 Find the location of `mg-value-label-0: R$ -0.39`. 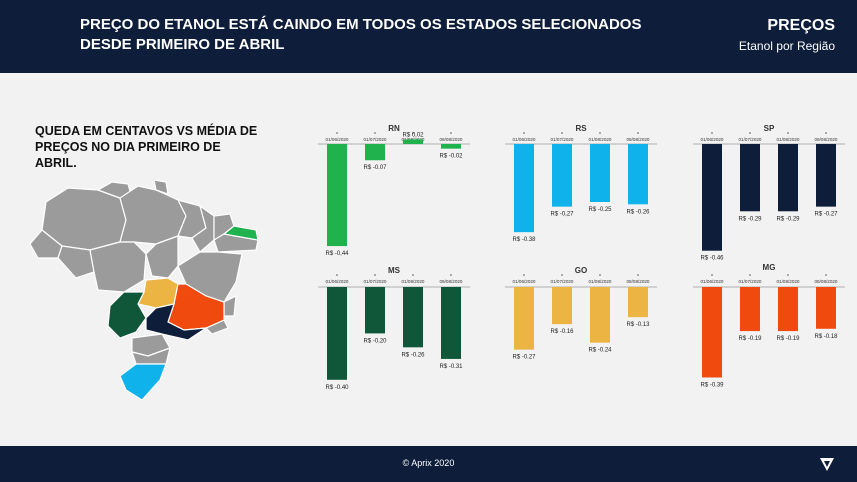

mg-value-label-0: R$ -0.39 is located at coordinates (712, 385).